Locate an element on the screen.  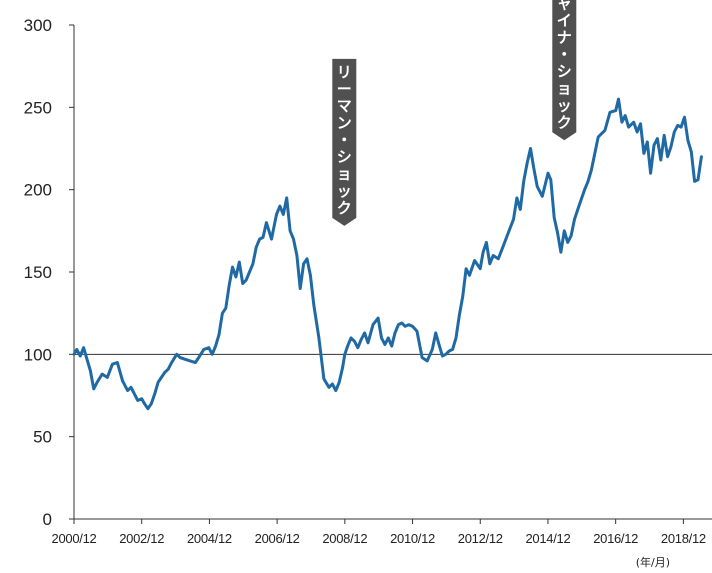
x-tick-label: 2002/12 is located at coordinates (141, 538).